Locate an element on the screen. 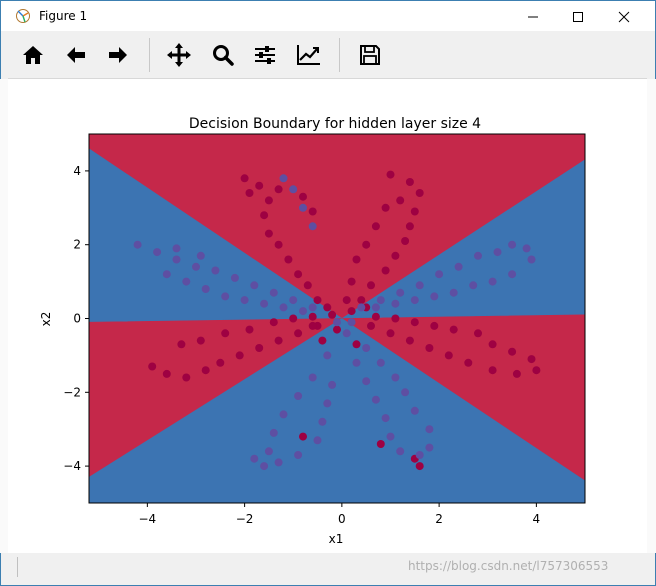 This screenshot has height=586, width=656. maximize-button is located at coordinates (578, 16).